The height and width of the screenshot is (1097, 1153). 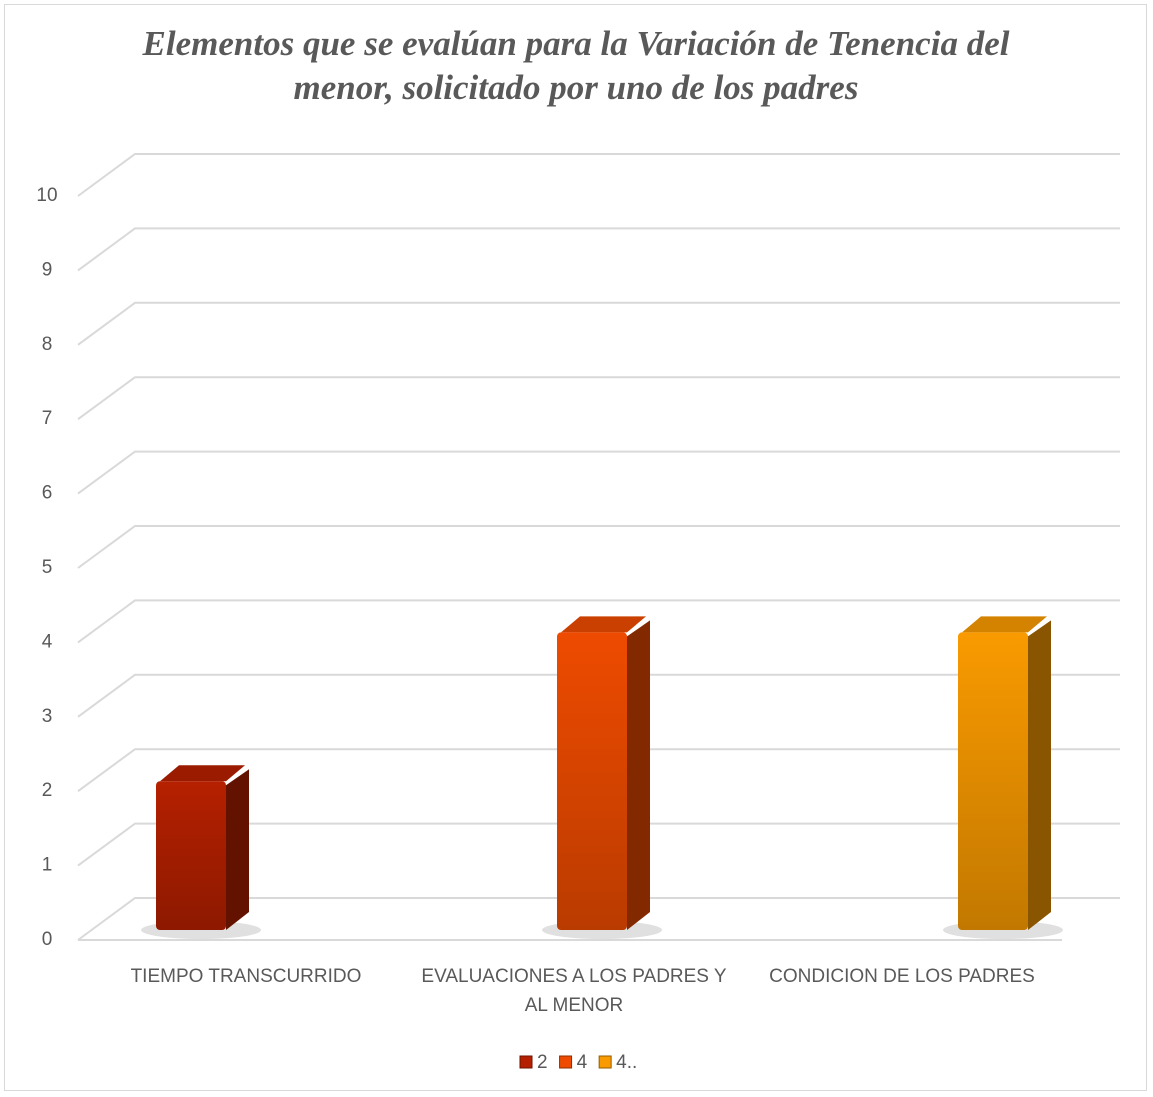 What do you see at coordinates (47, 790) in the screenshot?
I see `y-tick-label: 2` at bounding box center [47, 790].